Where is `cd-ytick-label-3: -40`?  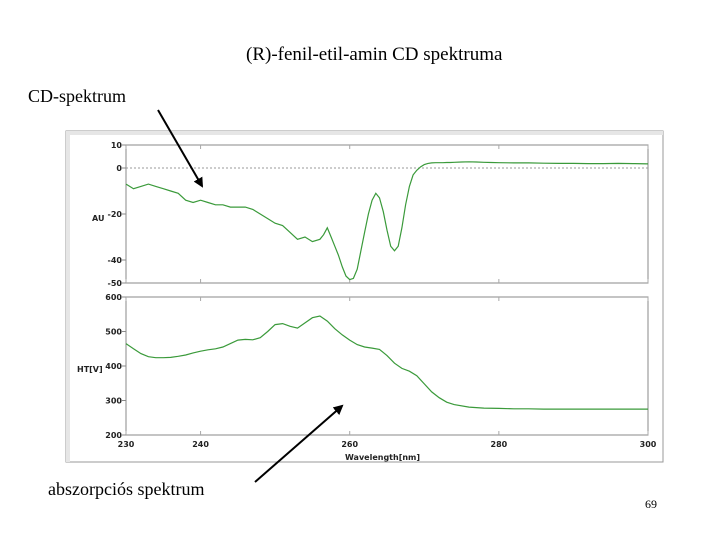 cd-ytick-label-3: -40 is located at coordinates (115, 260).